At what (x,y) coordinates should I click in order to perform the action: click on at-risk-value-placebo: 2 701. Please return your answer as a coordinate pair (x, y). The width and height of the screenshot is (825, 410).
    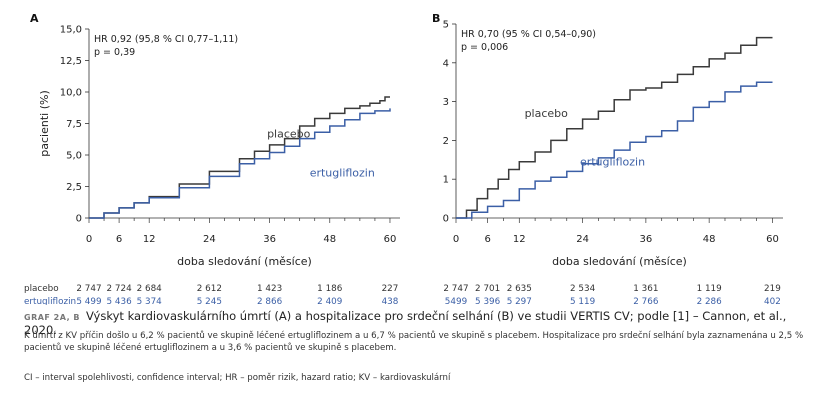
    Looking at the image, I should click on (487, 289).